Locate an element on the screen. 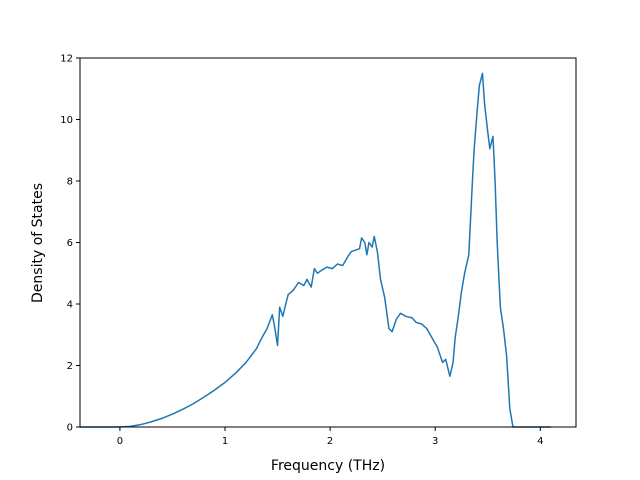  y-axis-ticks: 0 2 4 6 8 10 12 is located at coordinates (70, 244).